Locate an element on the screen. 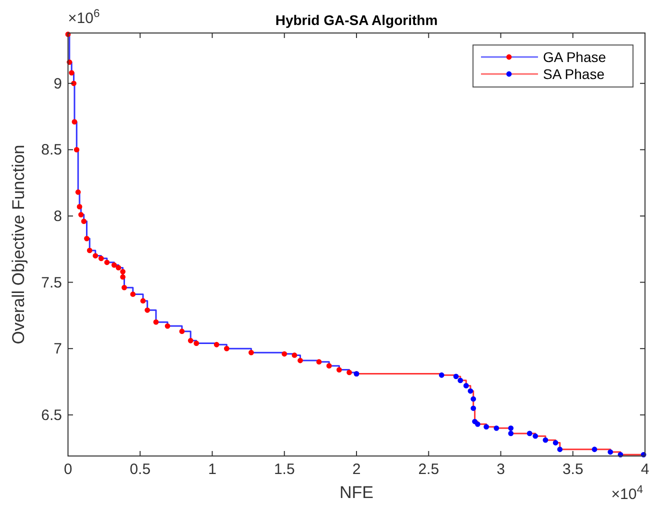 Image resolution: width=658 pixels, height=508 pixels. y-tick-label: 7.5 is located at coordinates (51, 283).